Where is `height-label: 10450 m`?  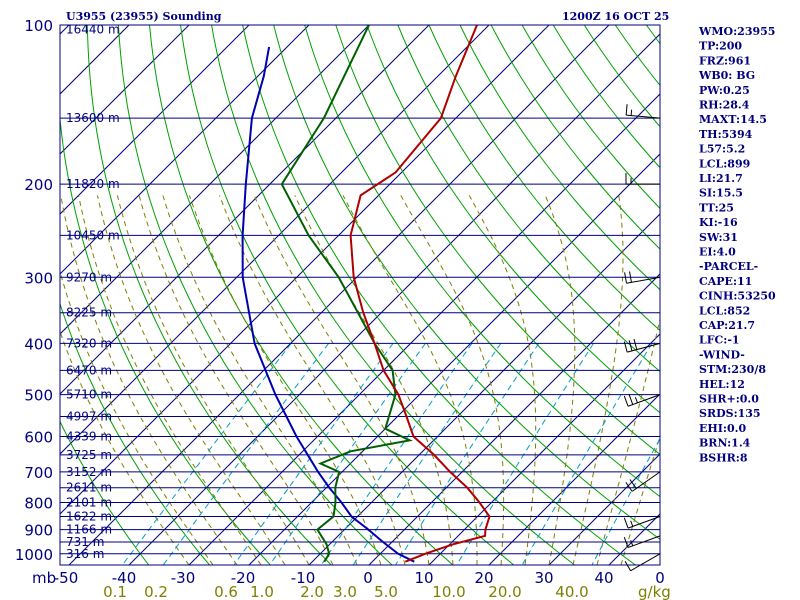
height-label: 10450 m is located at coordinates (93, 235).